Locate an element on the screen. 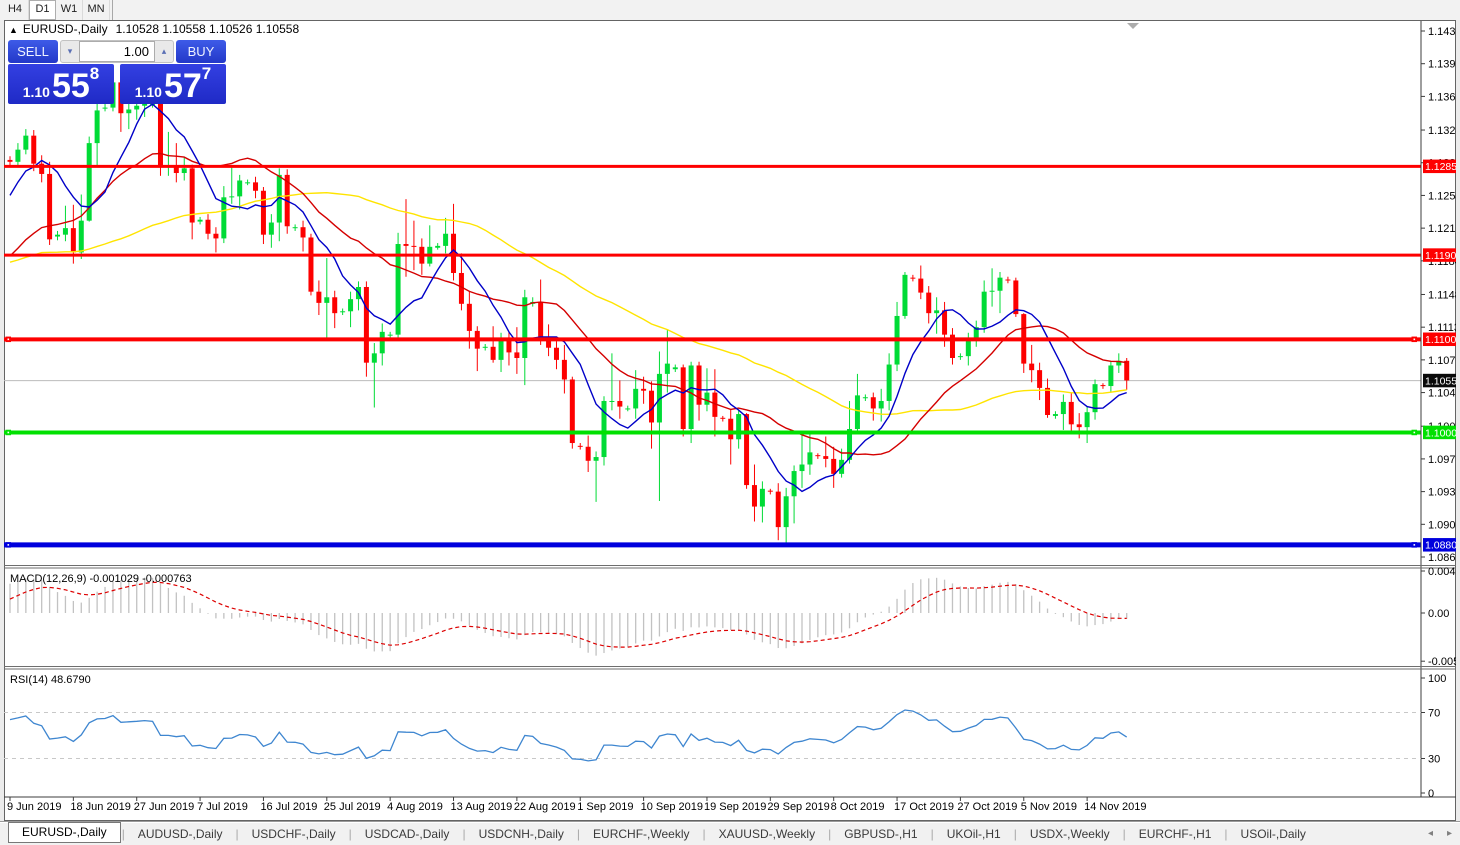 This screenshot has width=1460, height=845. tab-xauusd-weekly: XAUUSD-,Weekly is located at coordinates (767, 833).